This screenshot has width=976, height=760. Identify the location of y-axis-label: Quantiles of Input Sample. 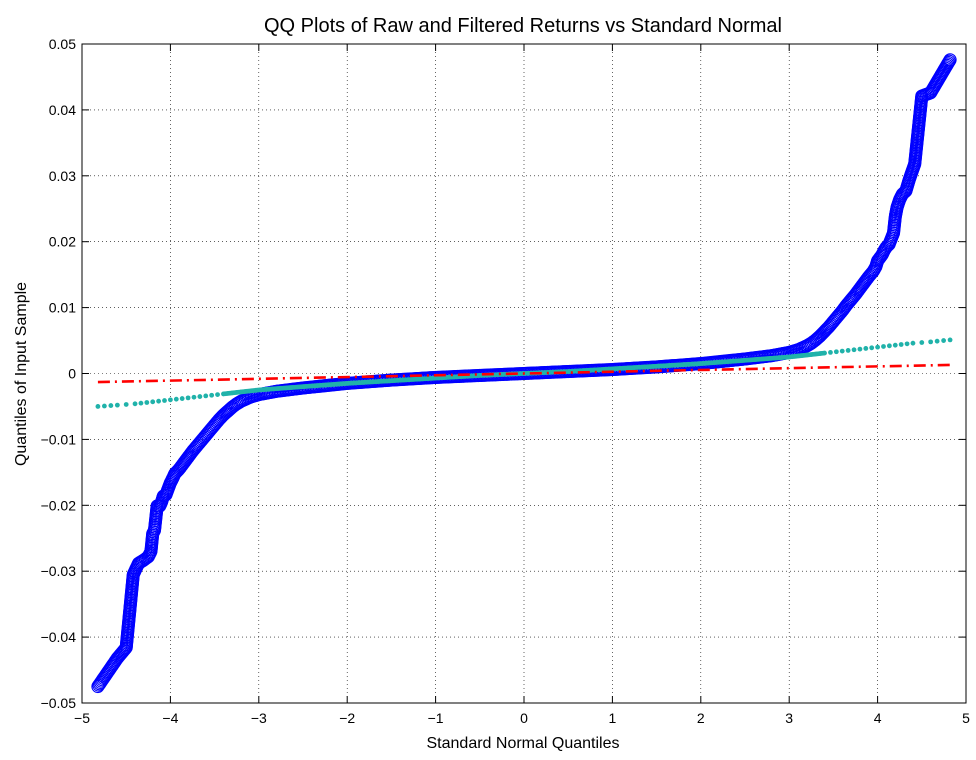
(21, 374).